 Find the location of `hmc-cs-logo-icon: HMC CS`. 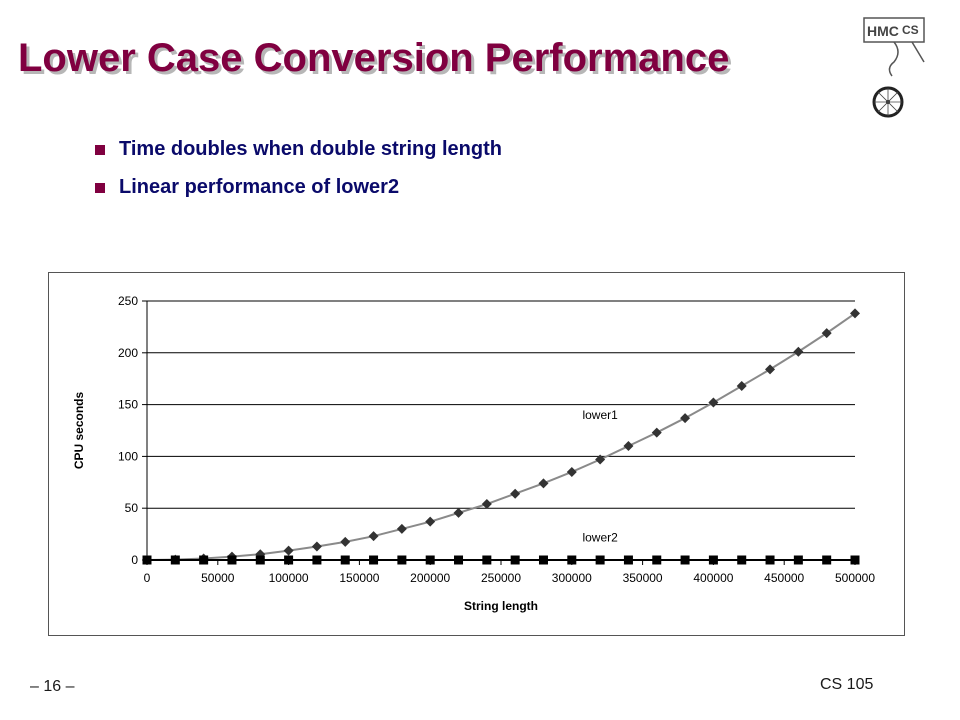

hmc-cs-logo-icon: HMC CS is located at coordinates (894, 67).